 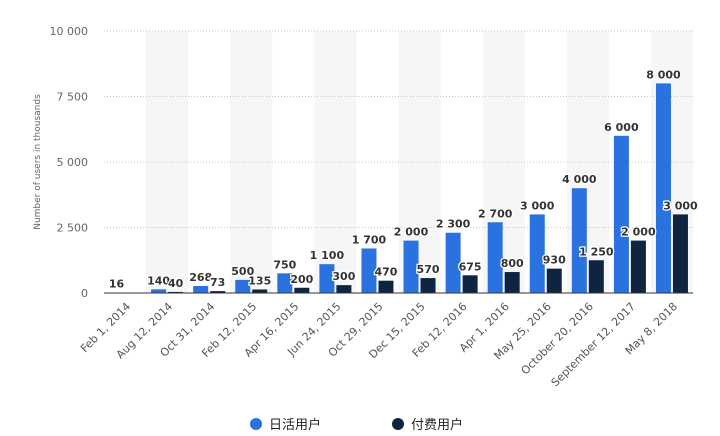 I want to click on legend: 日活用户 付费用户, so click(x=360, y=425).